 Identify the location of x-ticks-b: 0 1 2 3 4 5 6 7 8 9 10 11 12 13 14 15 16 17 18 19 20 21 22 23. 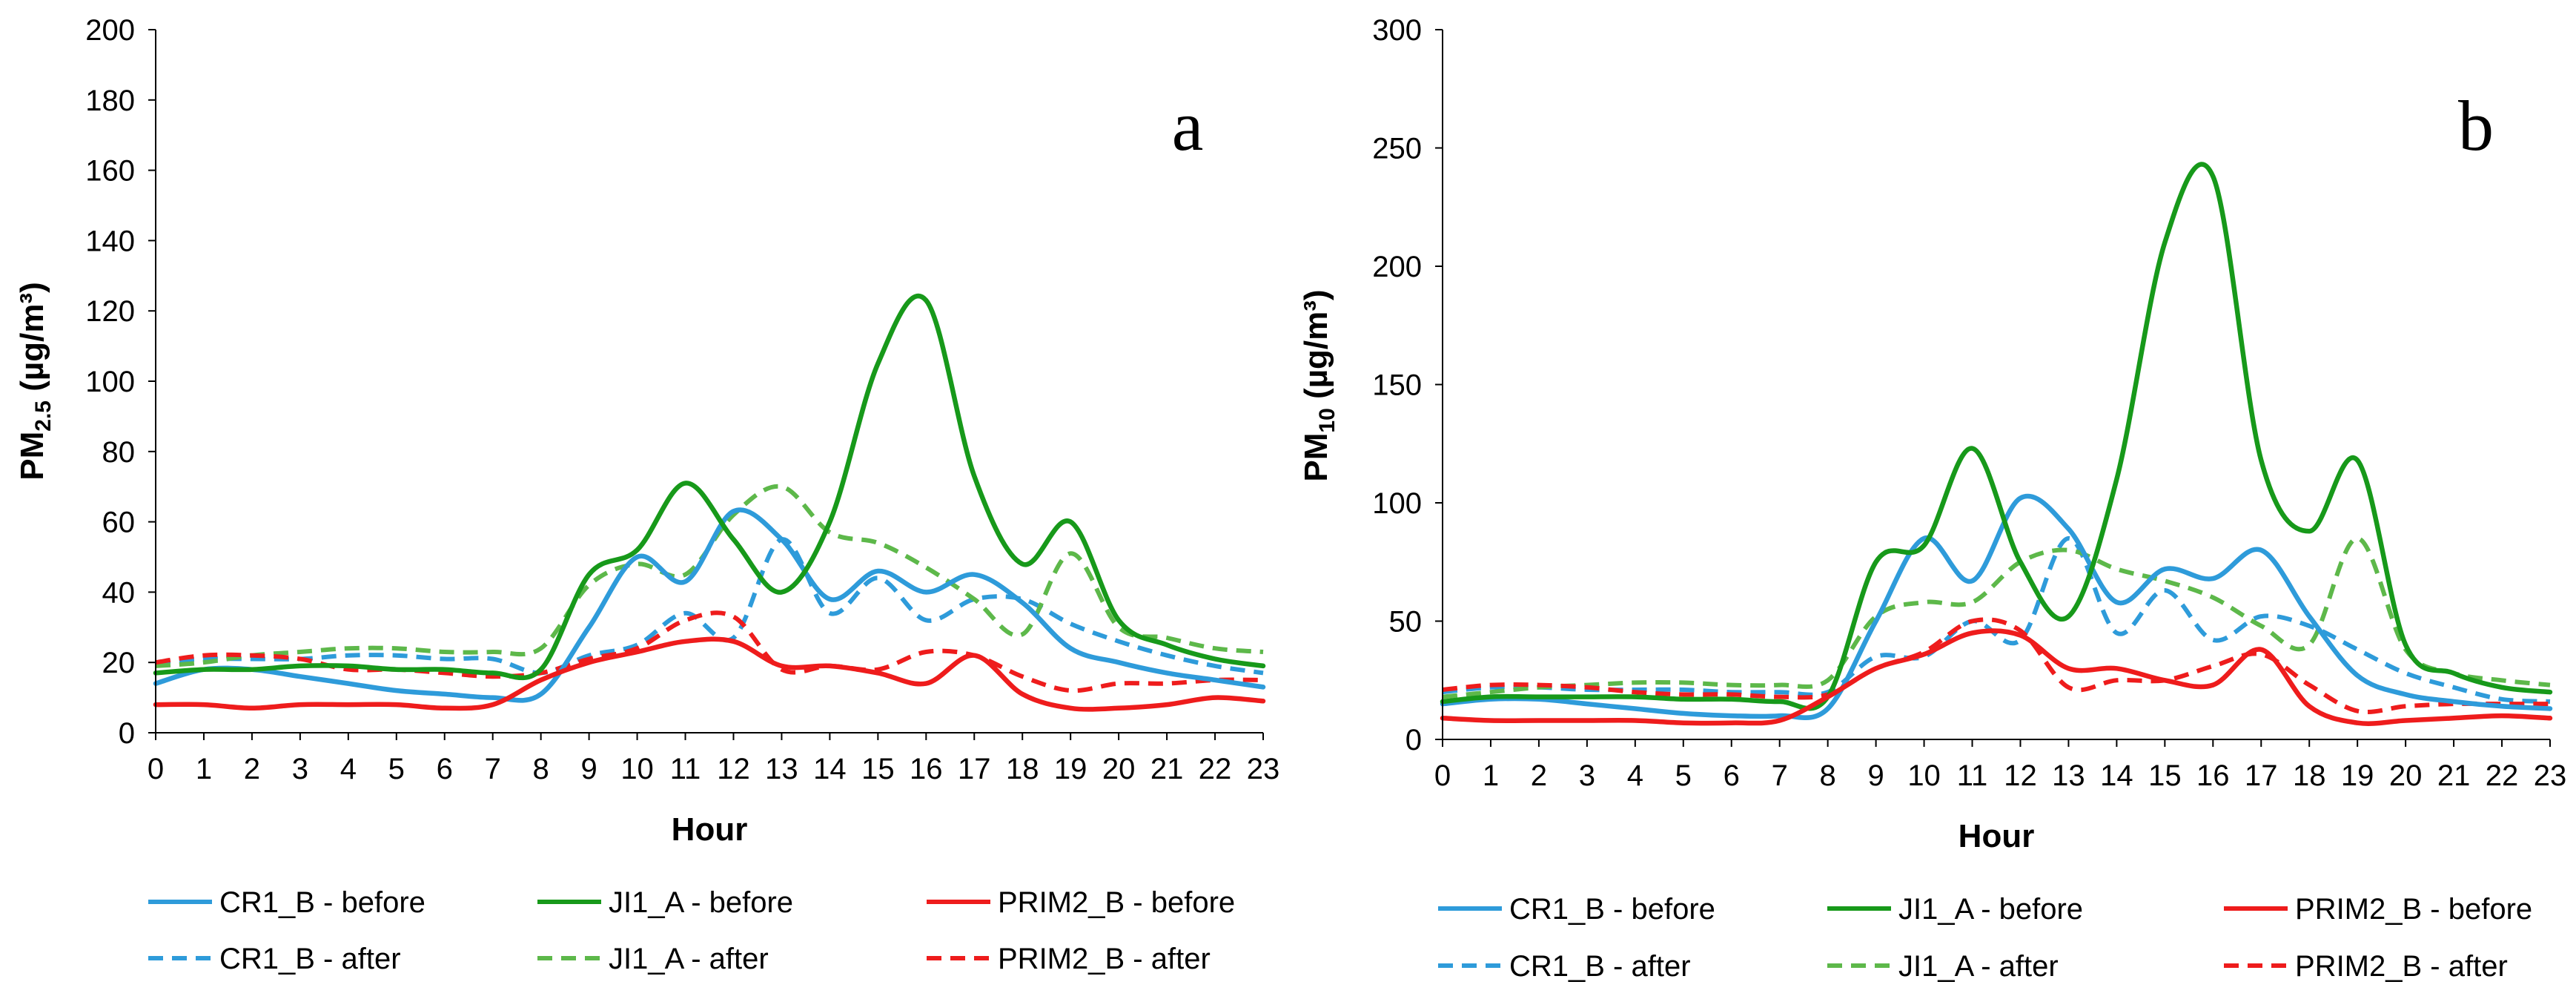
(2000, 765).